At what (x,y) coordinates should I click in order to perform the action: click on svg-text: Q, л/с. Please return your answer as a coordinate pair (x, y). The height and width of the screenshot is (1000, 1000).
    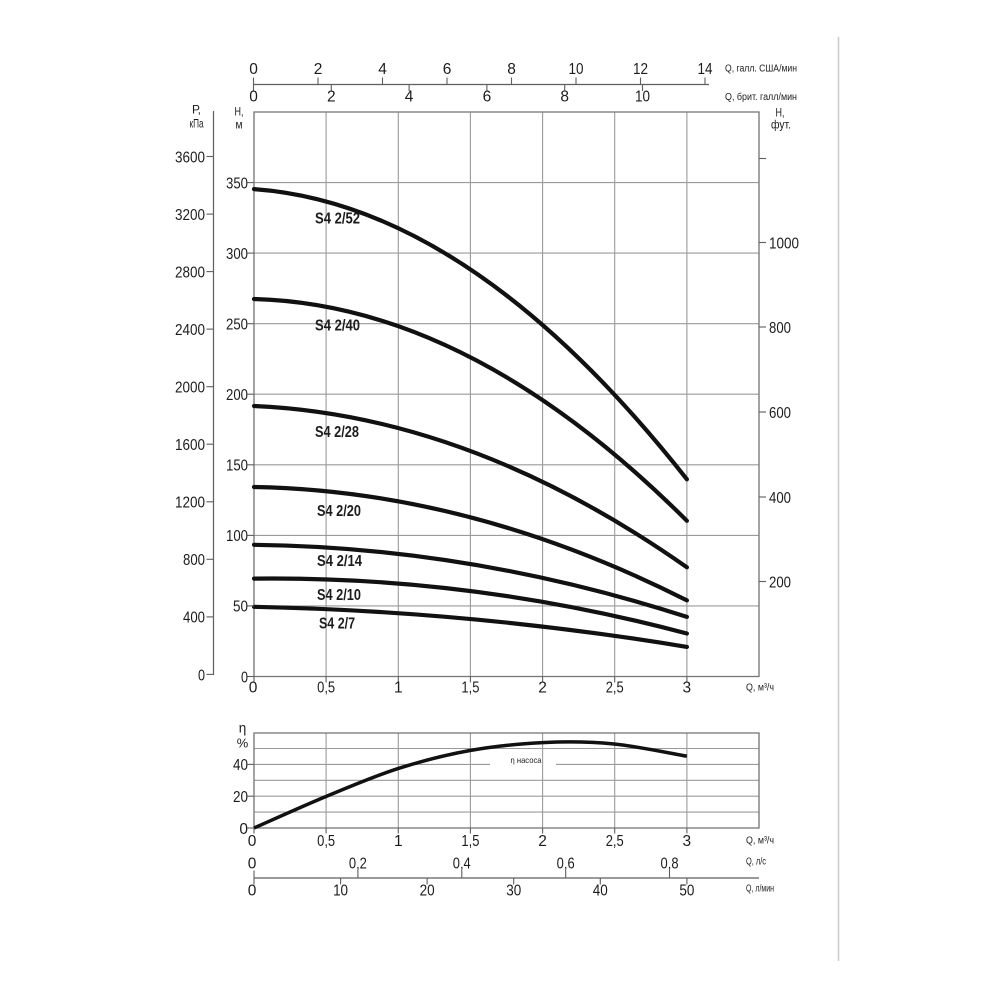
    Looking at the image, I should click on (756, 862).